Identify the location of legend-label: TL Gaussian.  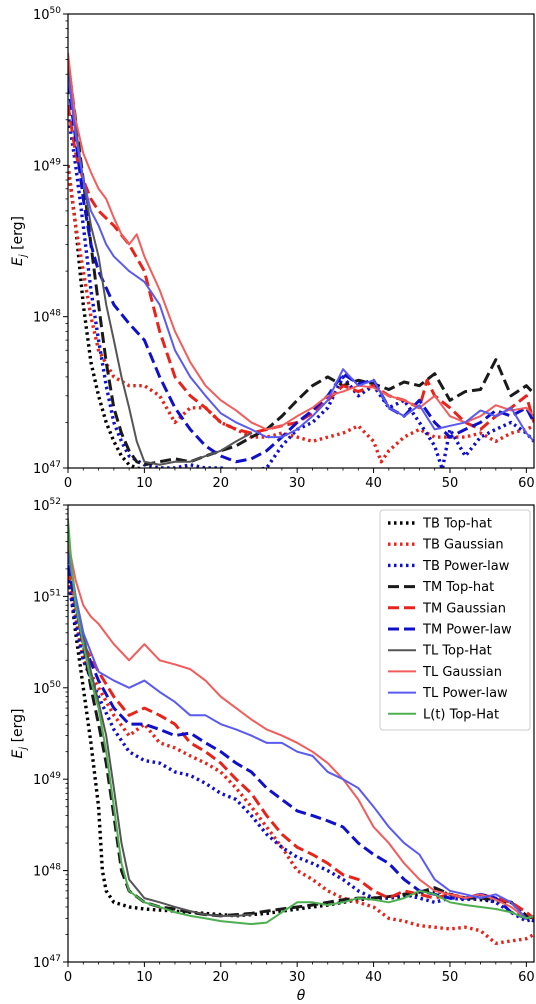
(462, 672).